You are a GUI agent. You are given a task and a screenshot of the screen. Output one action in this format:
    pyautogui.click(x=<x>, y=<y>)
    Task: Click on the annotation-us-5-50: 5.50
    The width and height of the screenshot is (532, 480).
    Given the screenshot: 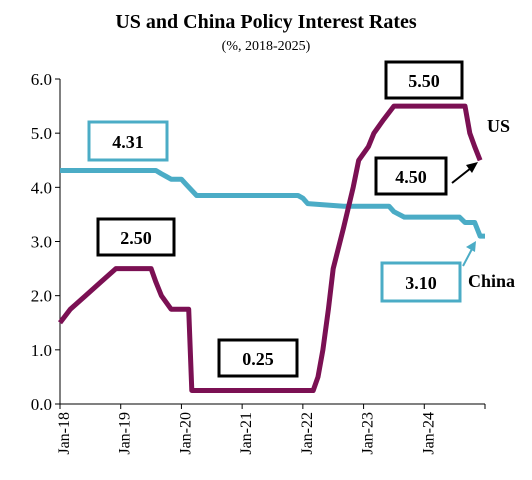 What is the action you would take?
    pyautogui.click(x=424, y=80)
    